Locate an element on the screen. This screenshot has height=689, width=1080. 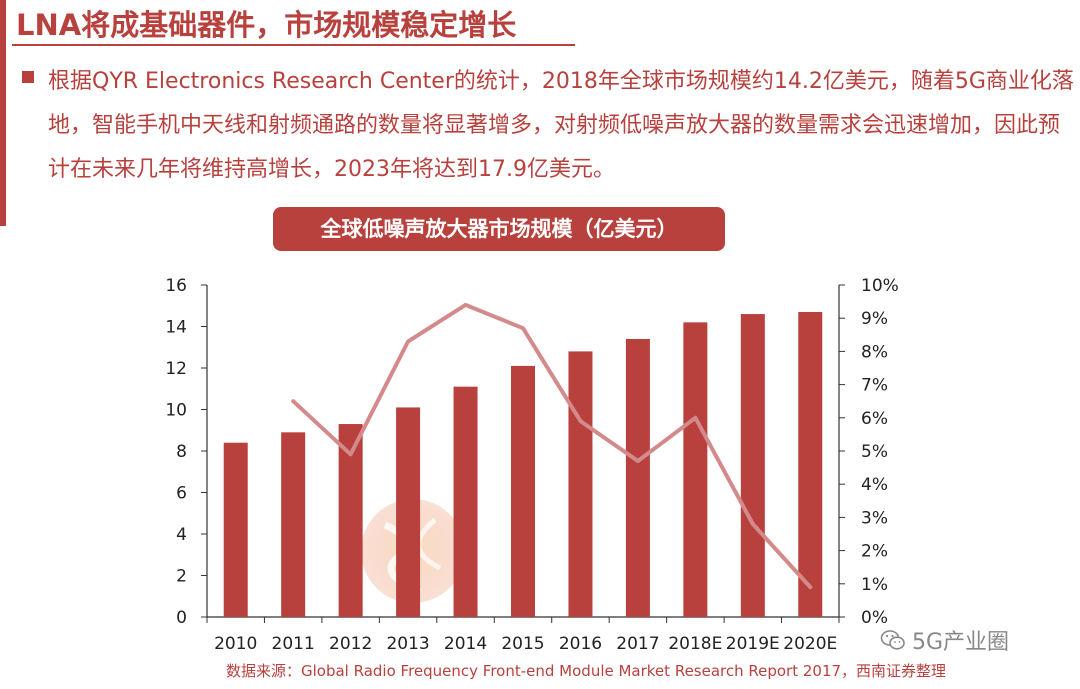
left-tick-label: 8 is located at coordinates (181, 452).